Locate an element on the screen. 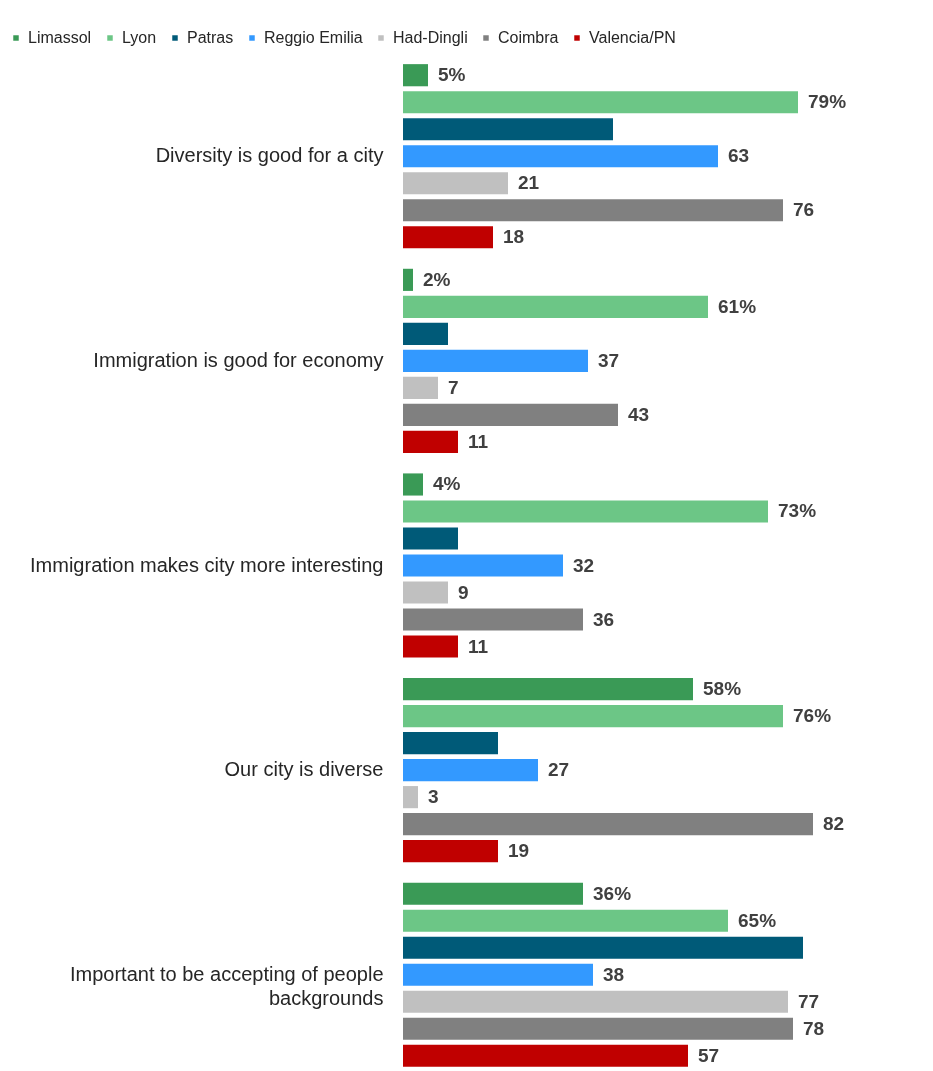  legend-label: Lyon is located at coordinates (139, 37).